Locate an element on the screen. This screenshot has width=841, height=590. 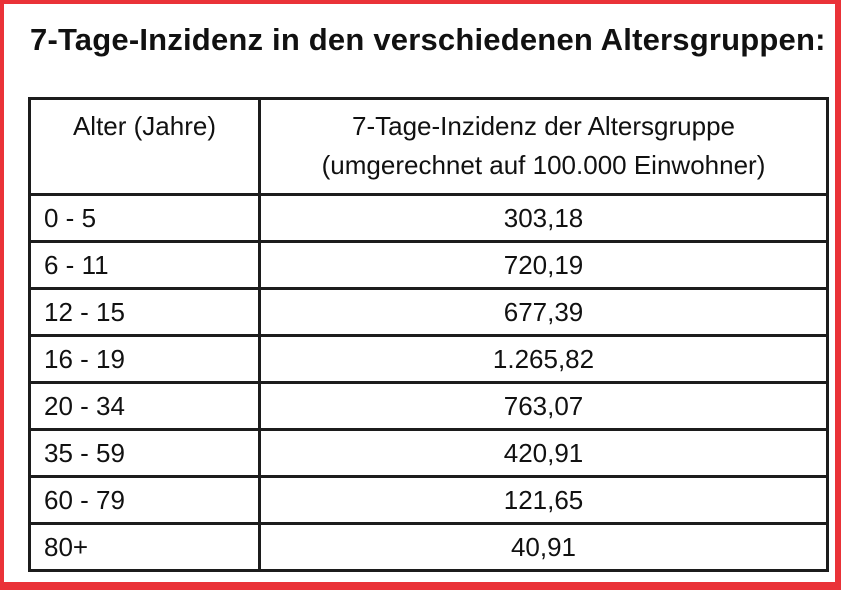
incidence-cell: 303,18 is located at coordinates (543, 218).